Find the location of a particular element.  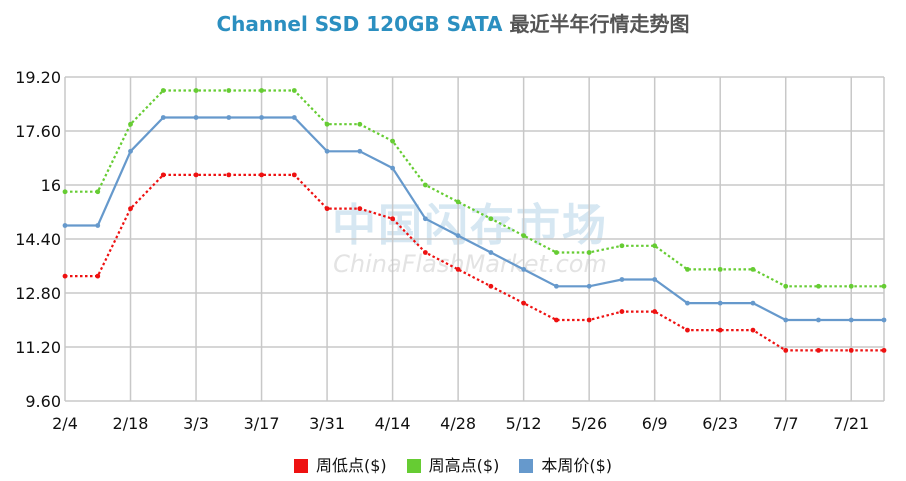

x-tick-label: 7/21 is located at coordinates (851, 423).